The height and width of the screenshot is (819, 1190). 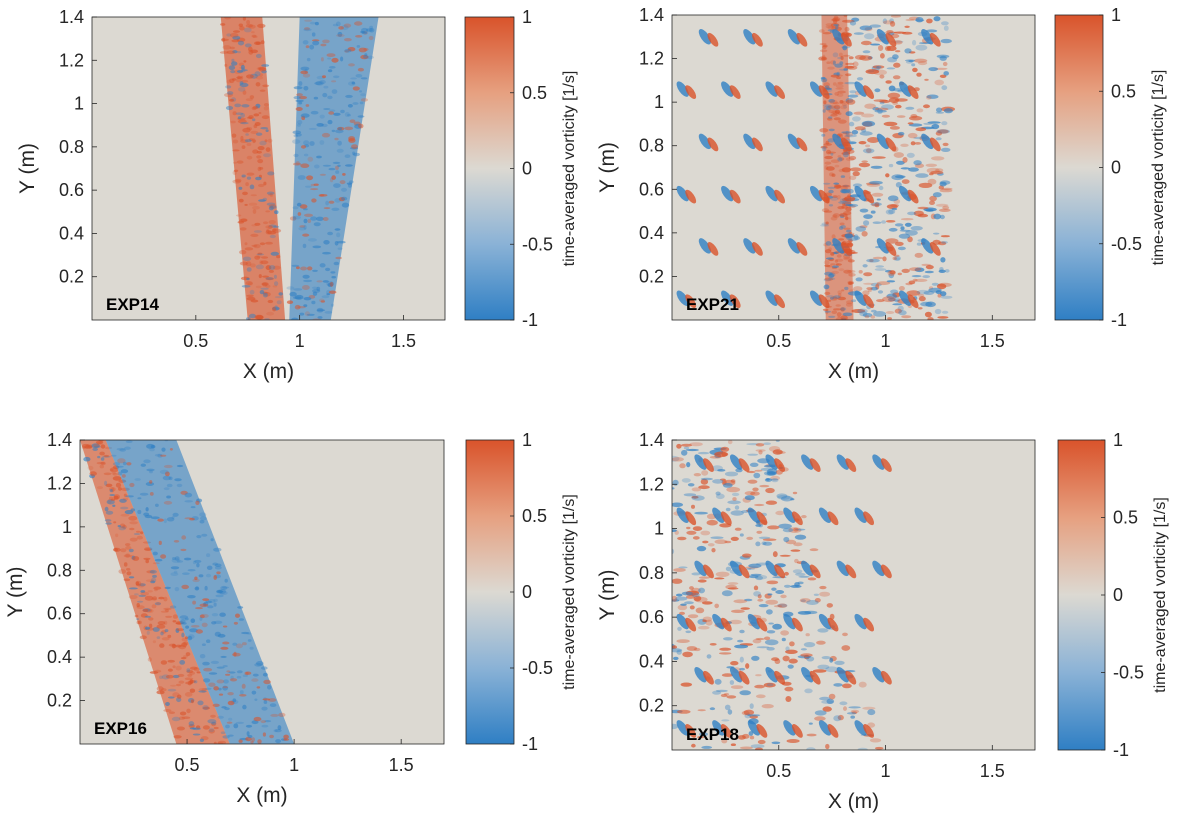 I want to click on y-tick-label: 0.4, so click(x=651, y=233).